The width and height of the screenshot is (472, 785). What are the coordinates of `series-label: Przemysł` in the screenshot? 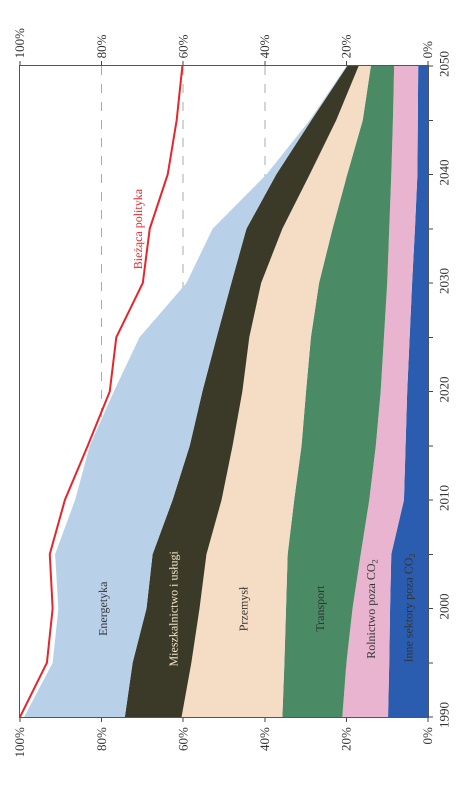 It's located at (243, 609).